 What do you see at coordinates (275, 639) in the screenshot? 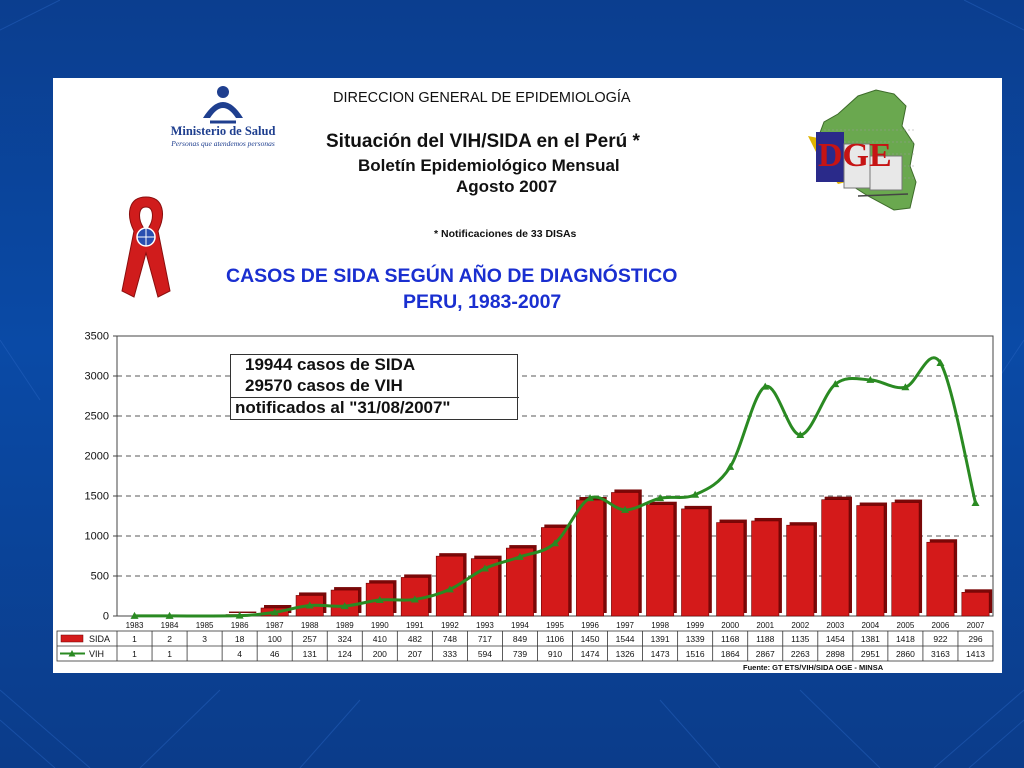
I see `table-cell-sida: 100` at bounding box center [275, 639].